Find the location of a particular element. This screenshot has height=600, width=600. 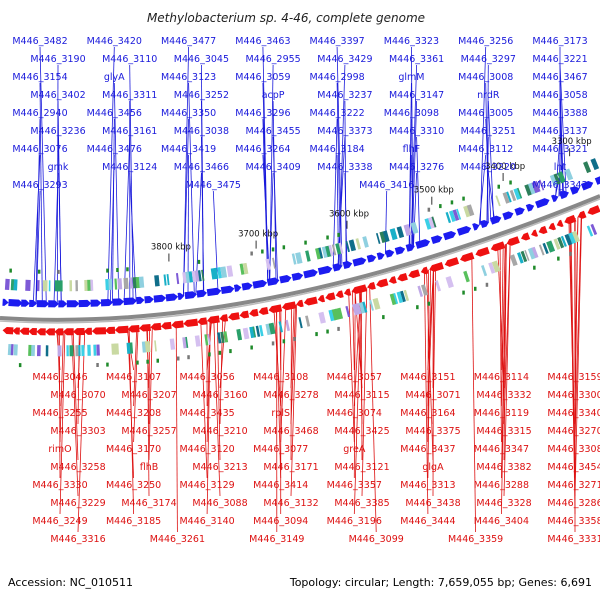

reverse-gene-label: M446_3288 is located at coordinates (501, 485).